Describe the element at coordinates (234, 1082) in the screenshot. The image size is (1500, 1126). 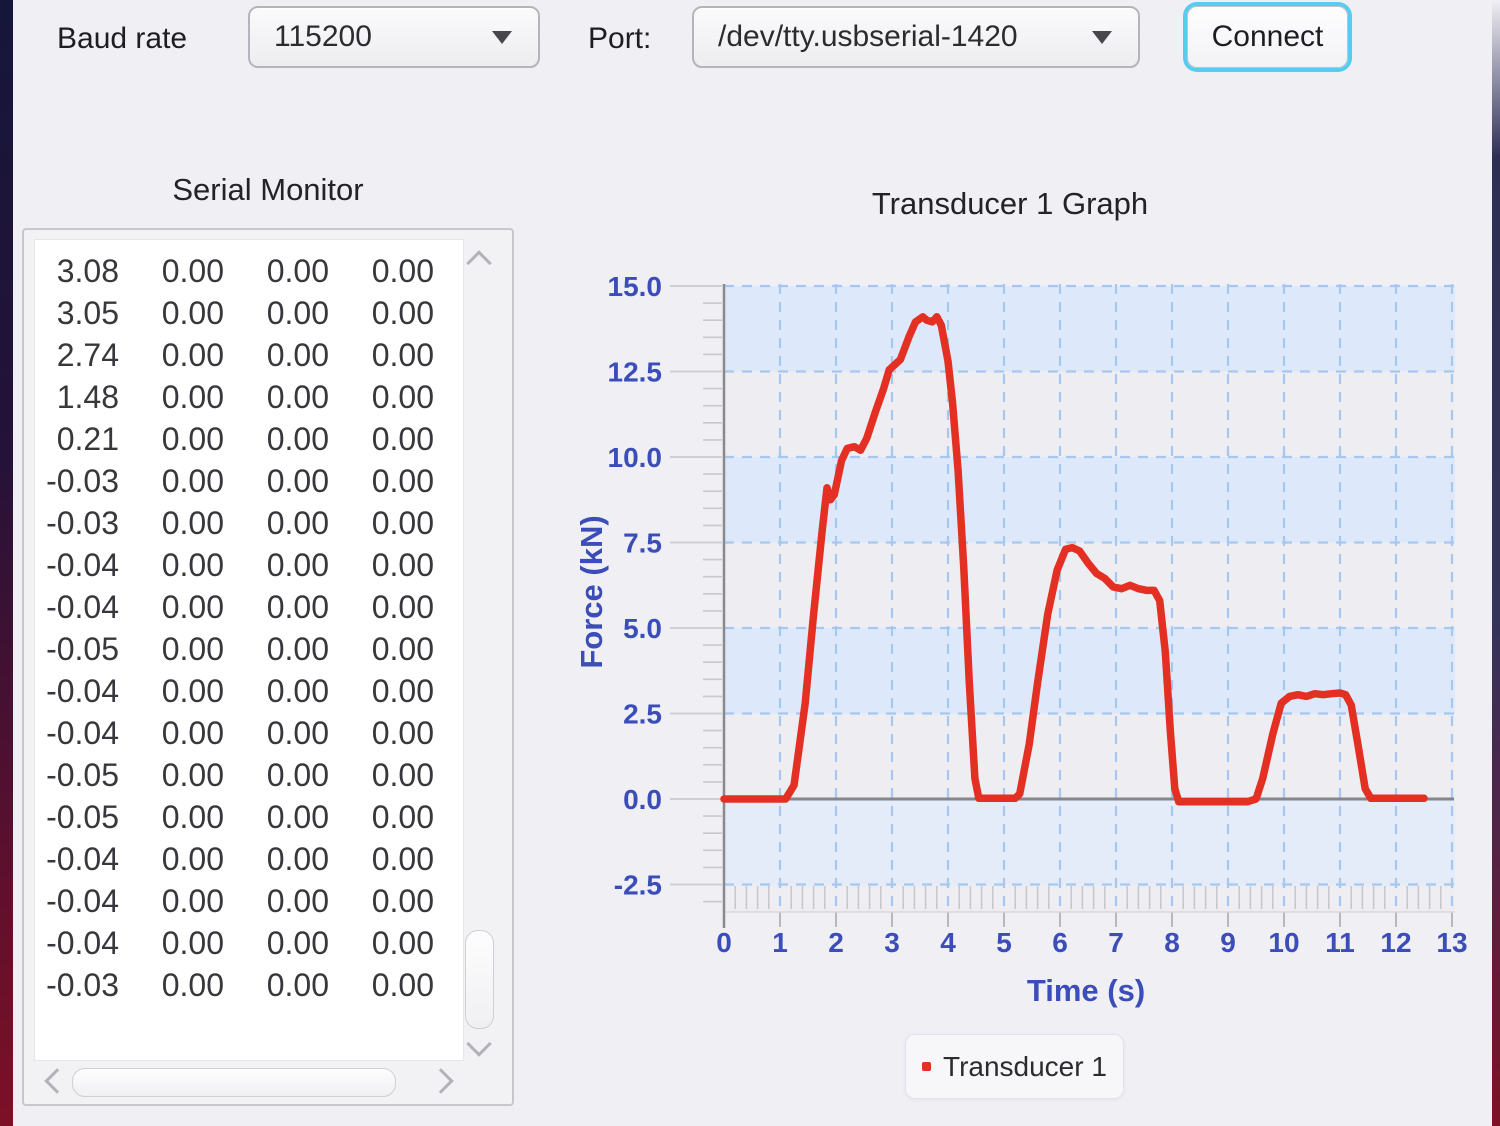
I see `horizontal-scrollbar-thumb` at that location.